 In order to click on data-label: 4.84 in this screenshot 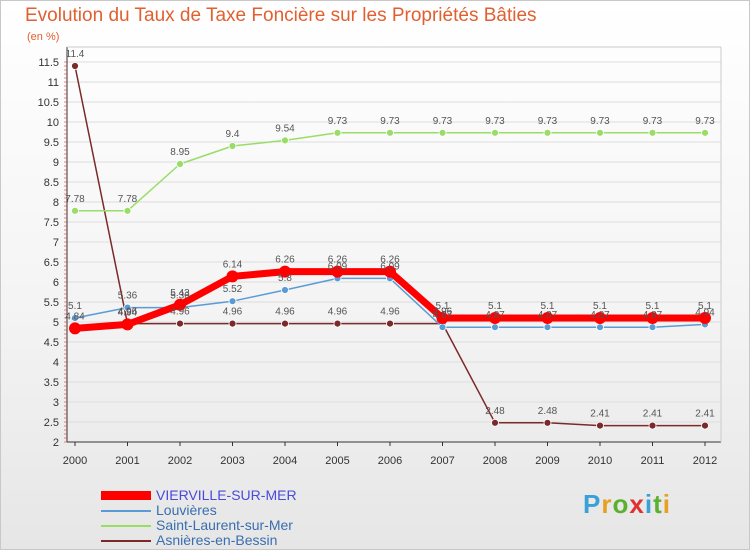, I will do `click(75, 316)`.